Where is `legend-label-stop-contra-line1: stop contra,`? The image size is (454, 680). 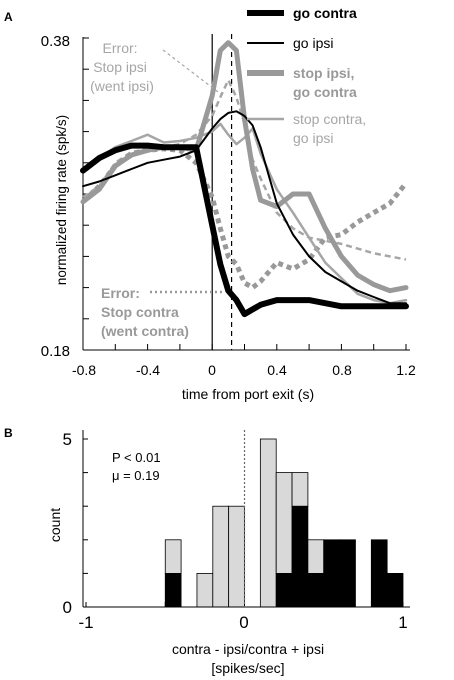 legend-label-stop-contra-line1: stop contra, is located at coordinates (329, 119).